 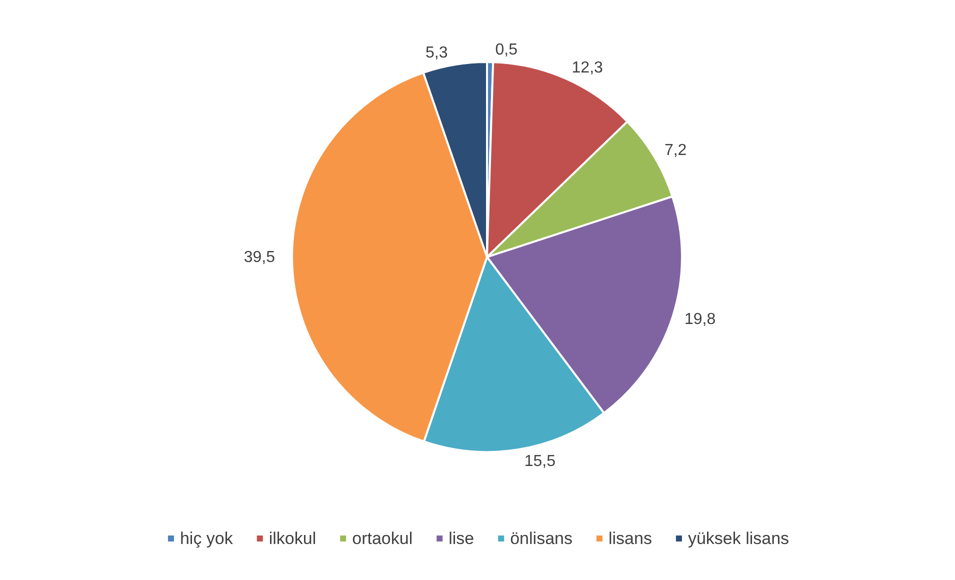 What do you see at coordinates (436, 53) in the screenshot?
I see `data-label: 5,3` at bounding box center [436, 53].